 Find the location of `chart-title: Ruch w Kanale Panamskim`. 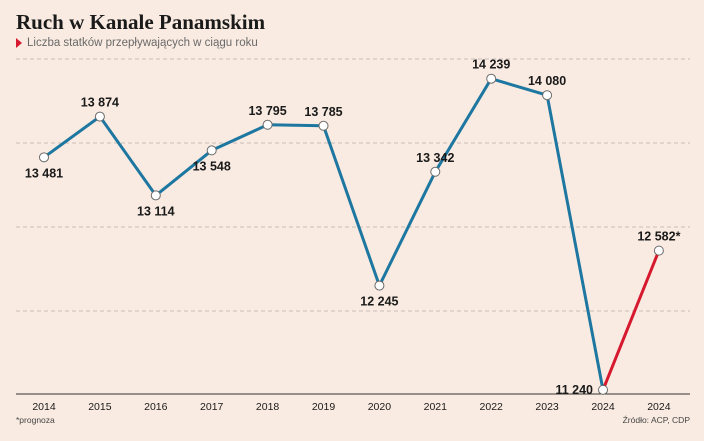

chart-title: Ruch w Kanale Panamskim is located at coordinates (141, 22).